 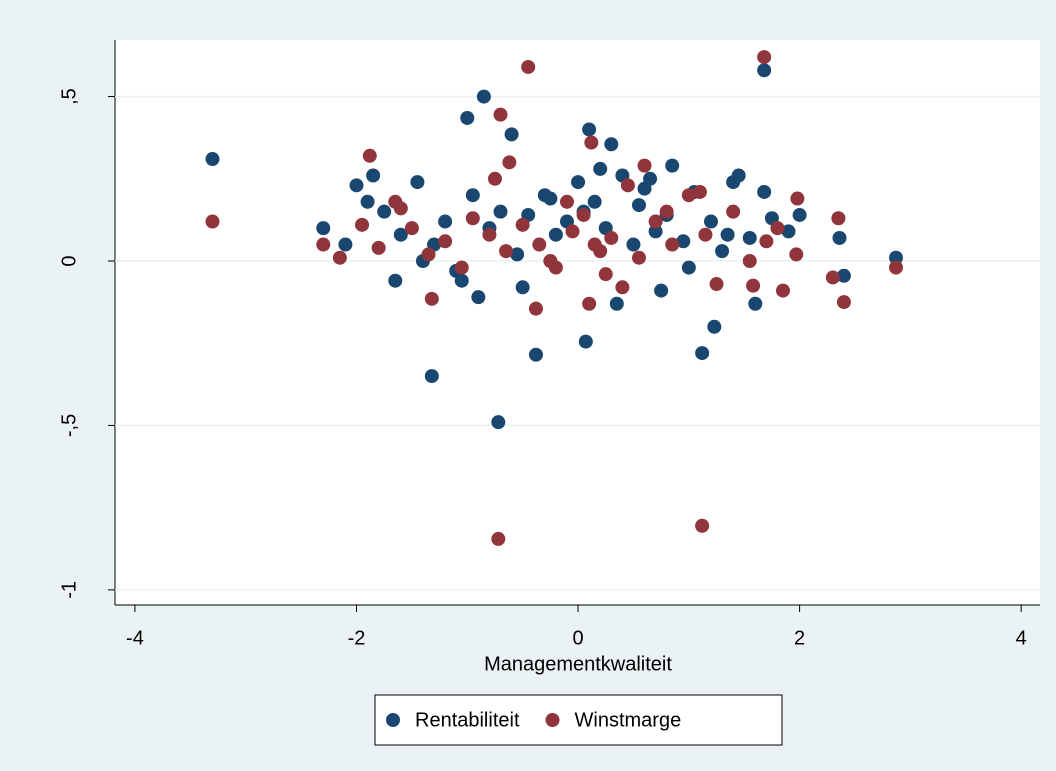 I want to click on legend, so click(x=578, y=720).